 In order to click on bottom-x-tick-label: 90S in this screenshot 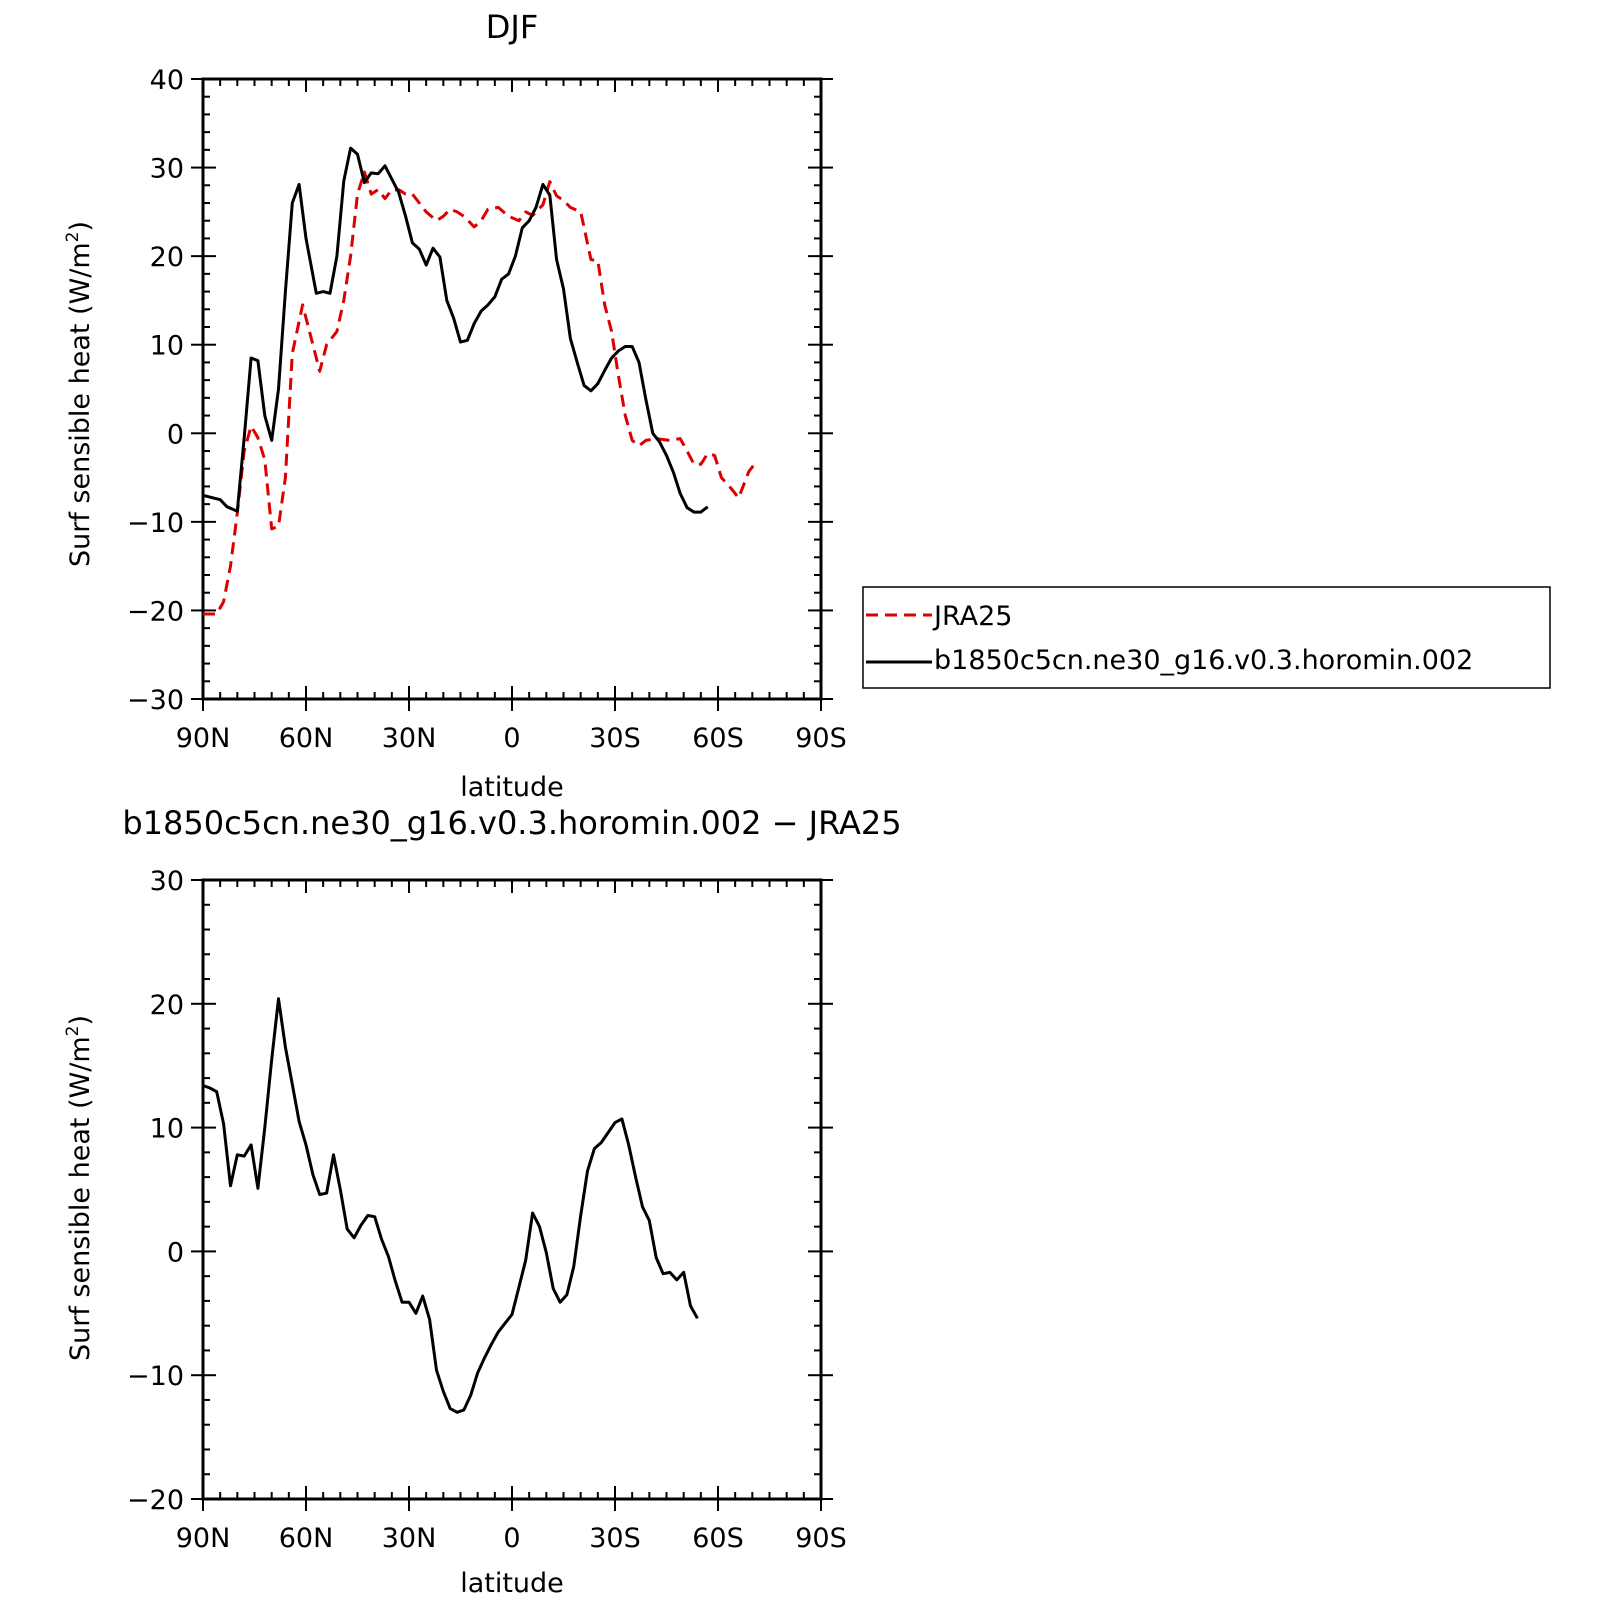, I will do `click(821, 1538)`.